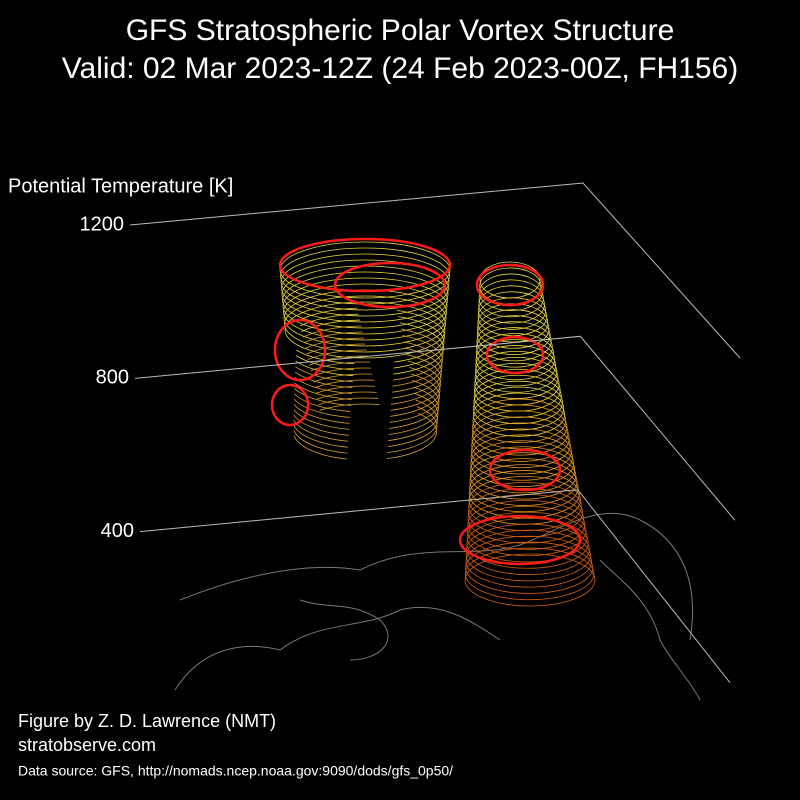  I want to click on y-tick-label: 400, so click(117, 531).